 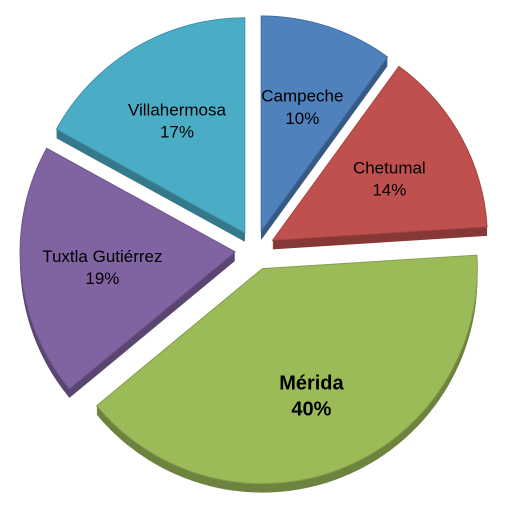 I want to click on value-label: 40%, so click(x=311, y=410).